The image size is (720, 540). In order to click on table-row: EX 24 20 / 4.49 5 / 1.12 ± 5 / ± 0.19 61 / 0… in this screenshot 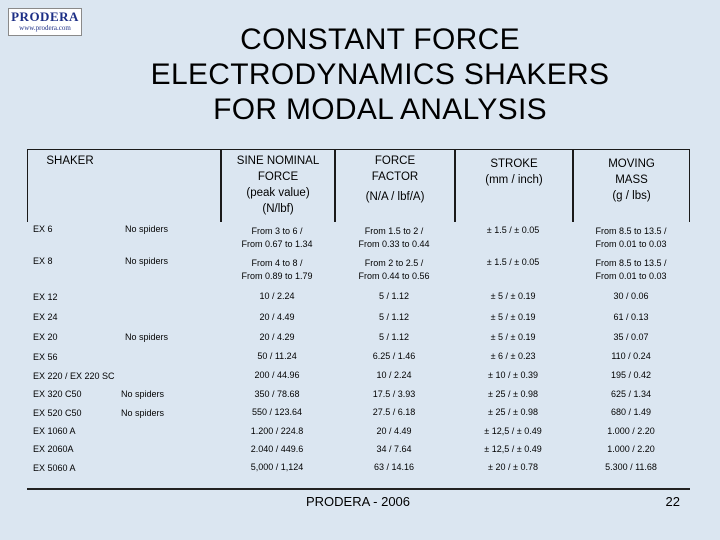, I will do `click(358, 317)`.